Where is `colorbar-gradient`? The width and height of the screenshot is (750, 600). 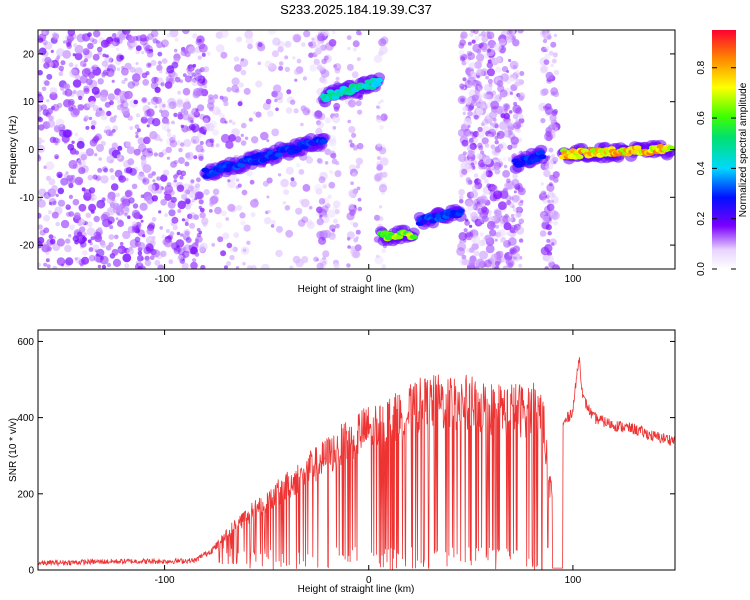 colorbar-gradient is located at coordinates (724, 149).